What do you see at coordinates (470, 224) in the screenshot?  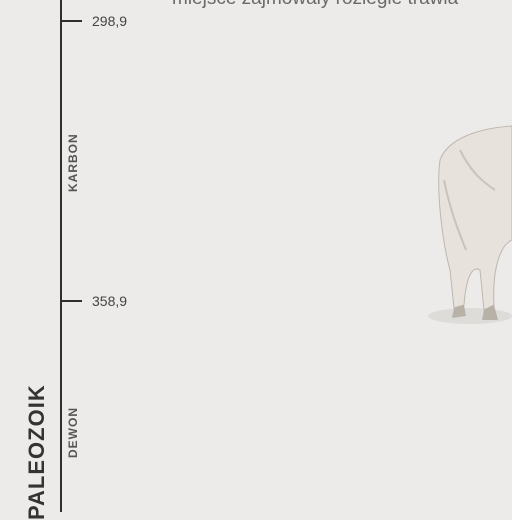 I see `bison-illustration` at bounding box center [470, 224].